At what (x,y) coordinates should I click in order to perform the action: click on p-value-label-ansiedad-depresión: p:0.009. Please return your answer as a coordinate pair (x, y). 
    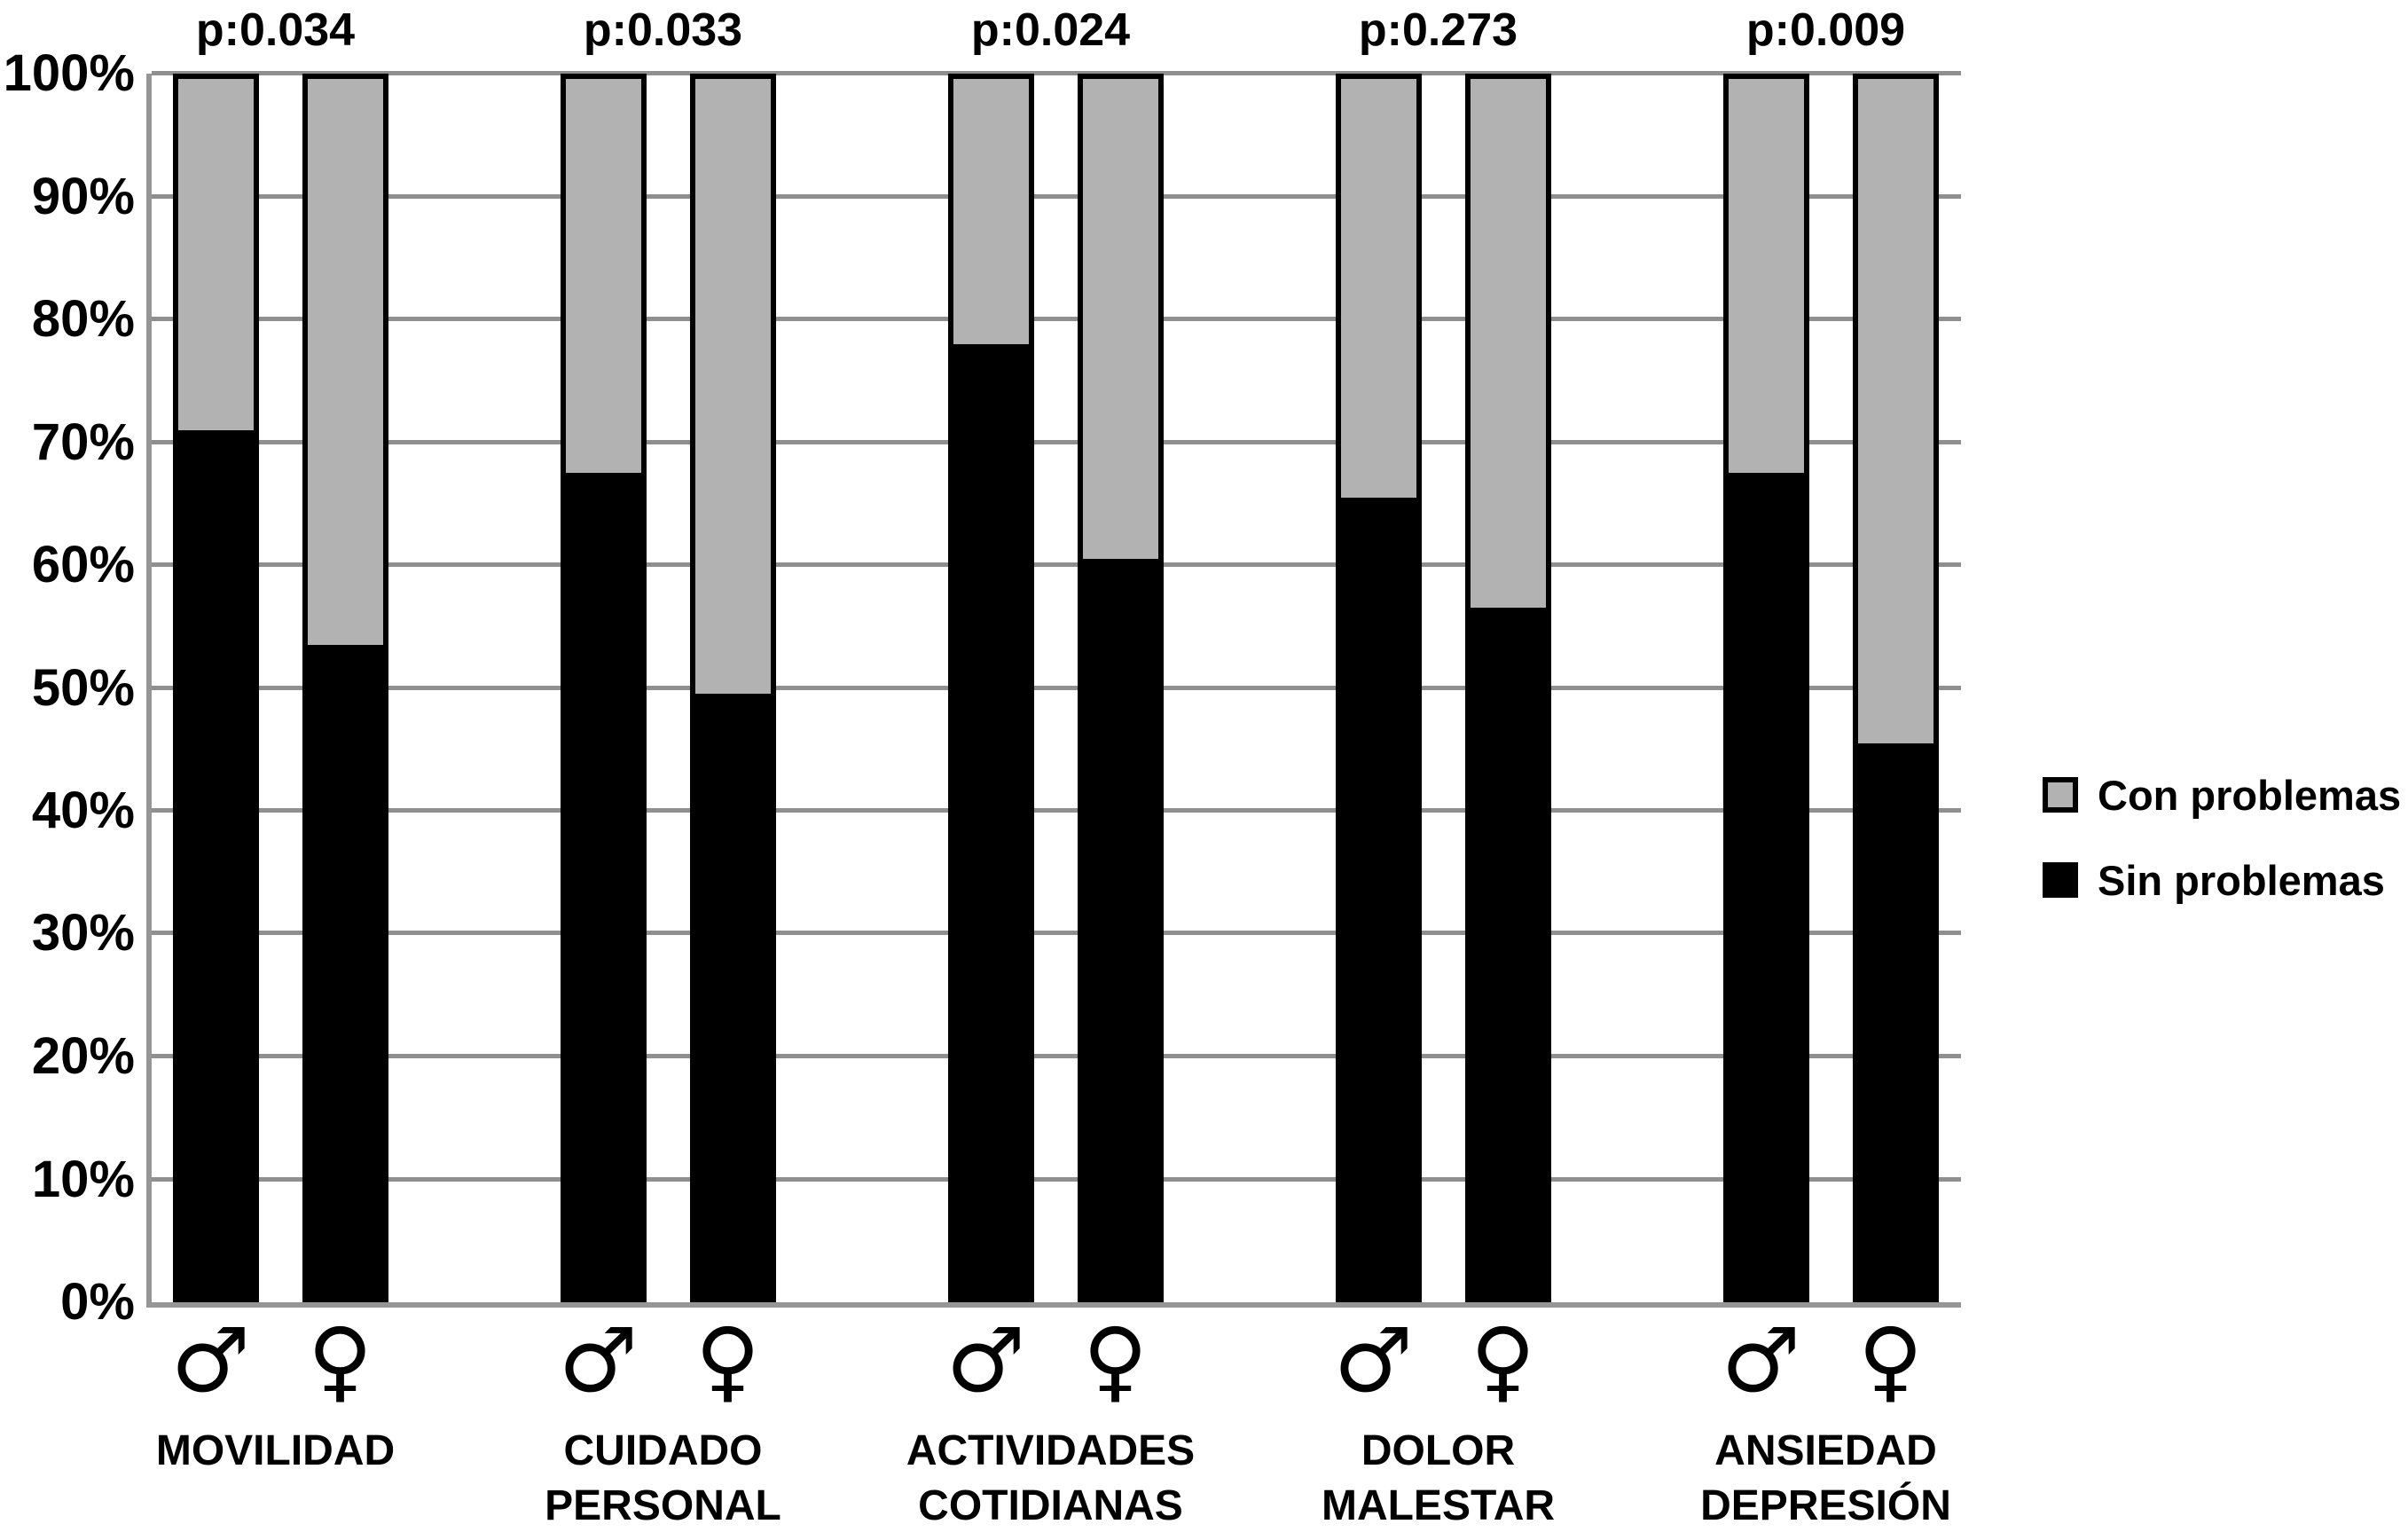
    Looking at the image, I should click on (1826, 30).